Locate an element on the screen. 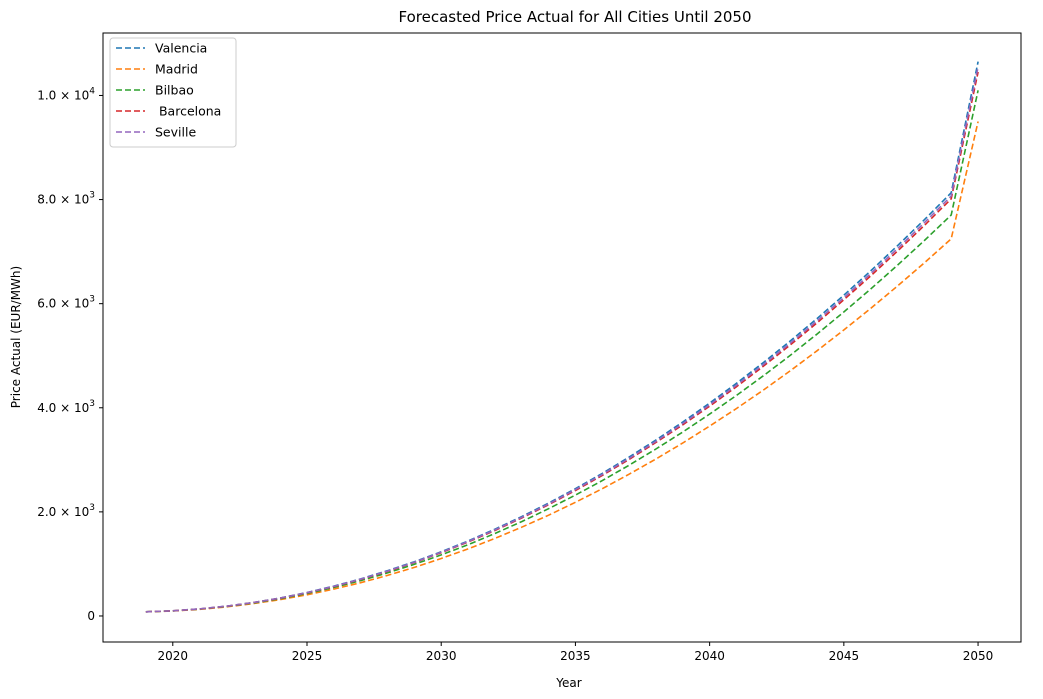 This screenshot has width=1043, height=699. y-tick-label: 2.0 × 10³ is located at coordinates (66, 511).